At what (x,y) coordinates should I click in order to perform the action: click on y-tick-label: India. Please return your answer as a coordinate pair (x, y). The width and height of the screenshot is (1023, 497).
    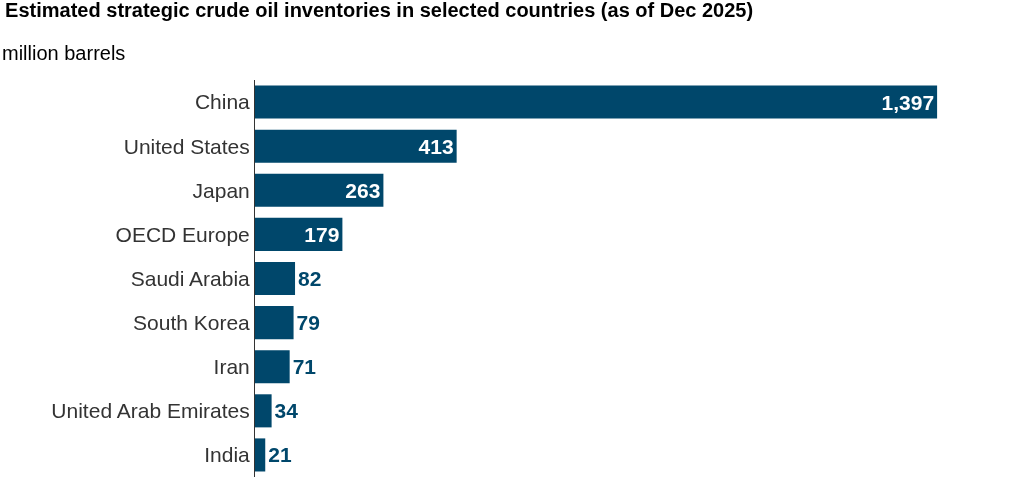
    Looking at the image, I should click on (227, 455).